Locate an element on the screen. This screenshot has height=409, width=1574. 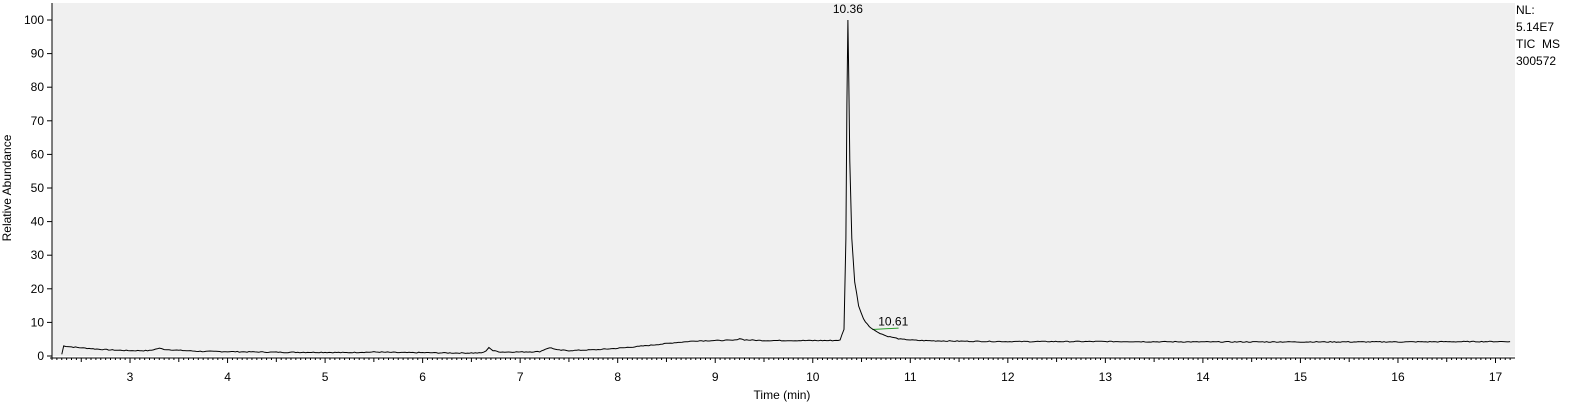
y-tick-label: 0 is located at coordinates (40, 356).